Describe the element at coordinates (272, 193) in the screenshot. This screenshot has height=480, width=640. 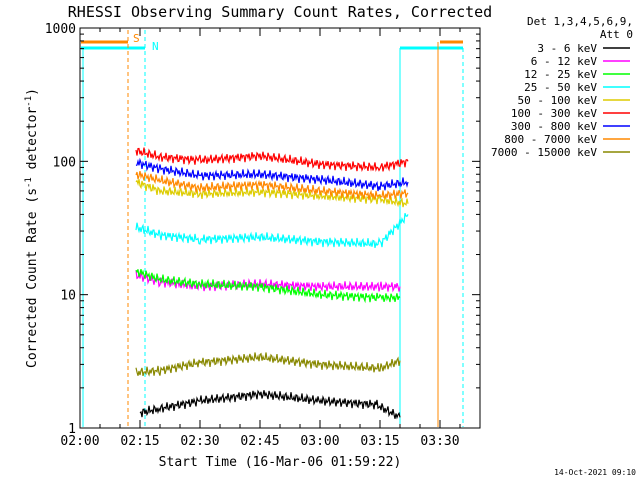
I see `series-line-50-100-kev` at that location.